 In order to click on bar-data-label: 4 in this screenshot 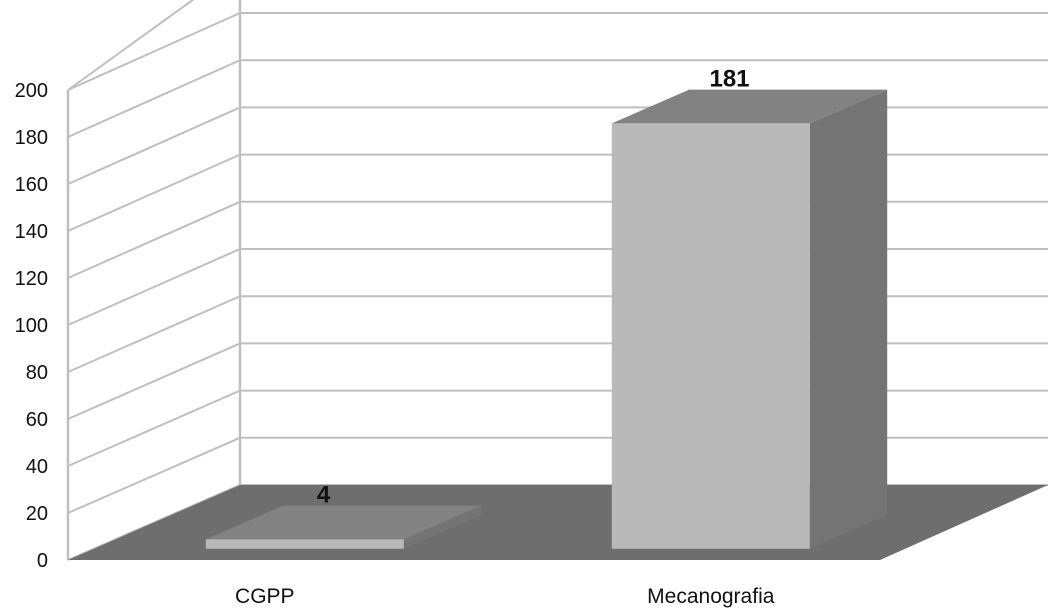, I will do `click(324, 495)`.